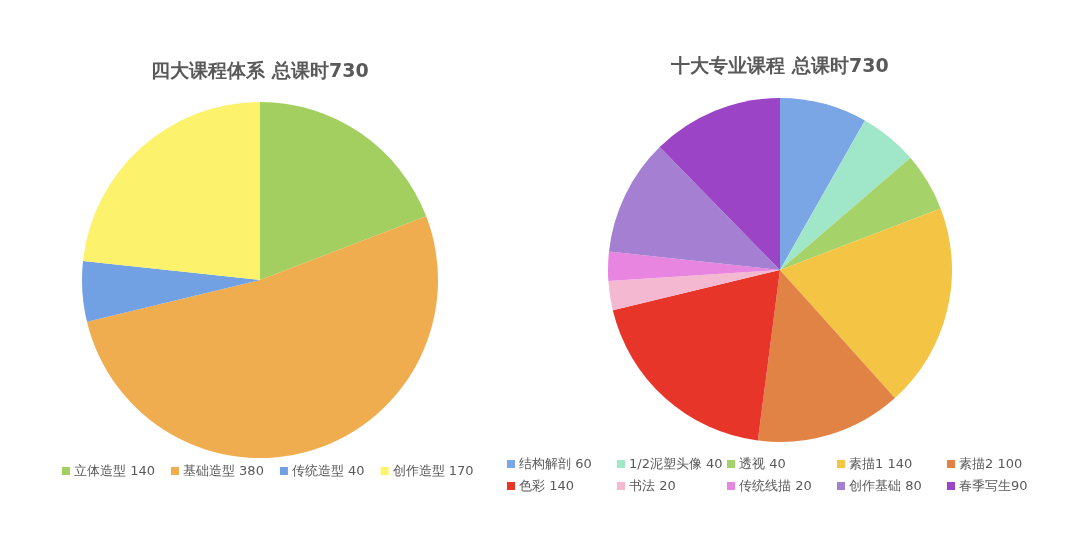 Image resolution: width=1080 pixels, height=538 pixels. What do you see at coordinates (885, 485) in the screenshot?
I see `legend-label: 创作基础 80` at bounding box center [885, 485].